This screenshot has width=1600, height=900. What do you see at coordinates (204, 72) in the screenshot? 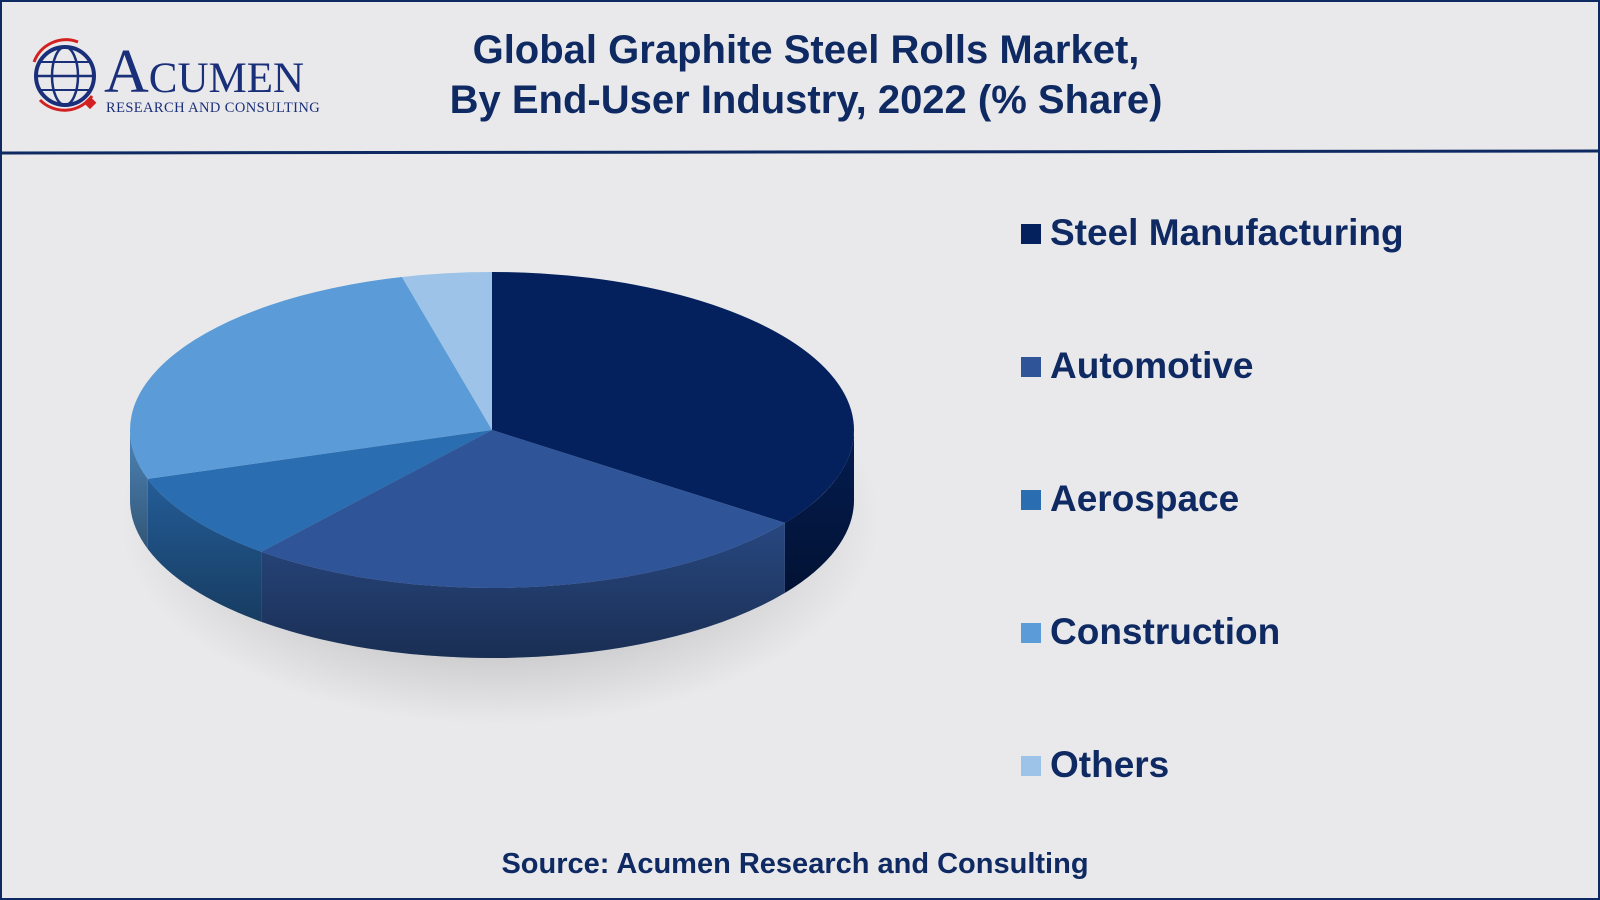
I see `logo-name: Acumen` at bounding box center [204, 72].